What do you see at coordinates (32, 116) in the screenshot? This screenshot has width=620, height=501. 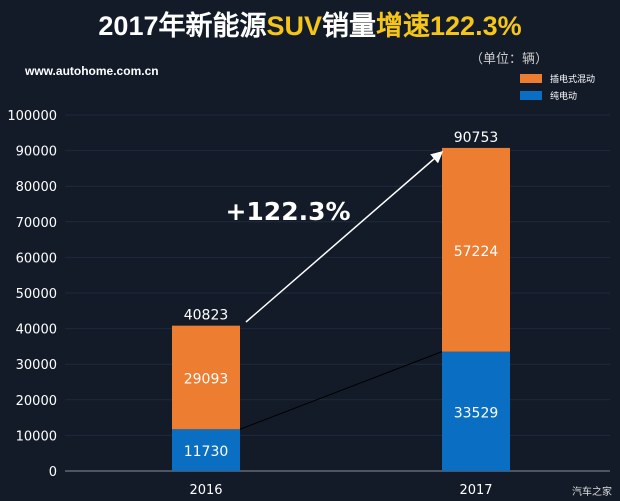 I see `y-tick-label: 100000` at bounding box center [32, 116].